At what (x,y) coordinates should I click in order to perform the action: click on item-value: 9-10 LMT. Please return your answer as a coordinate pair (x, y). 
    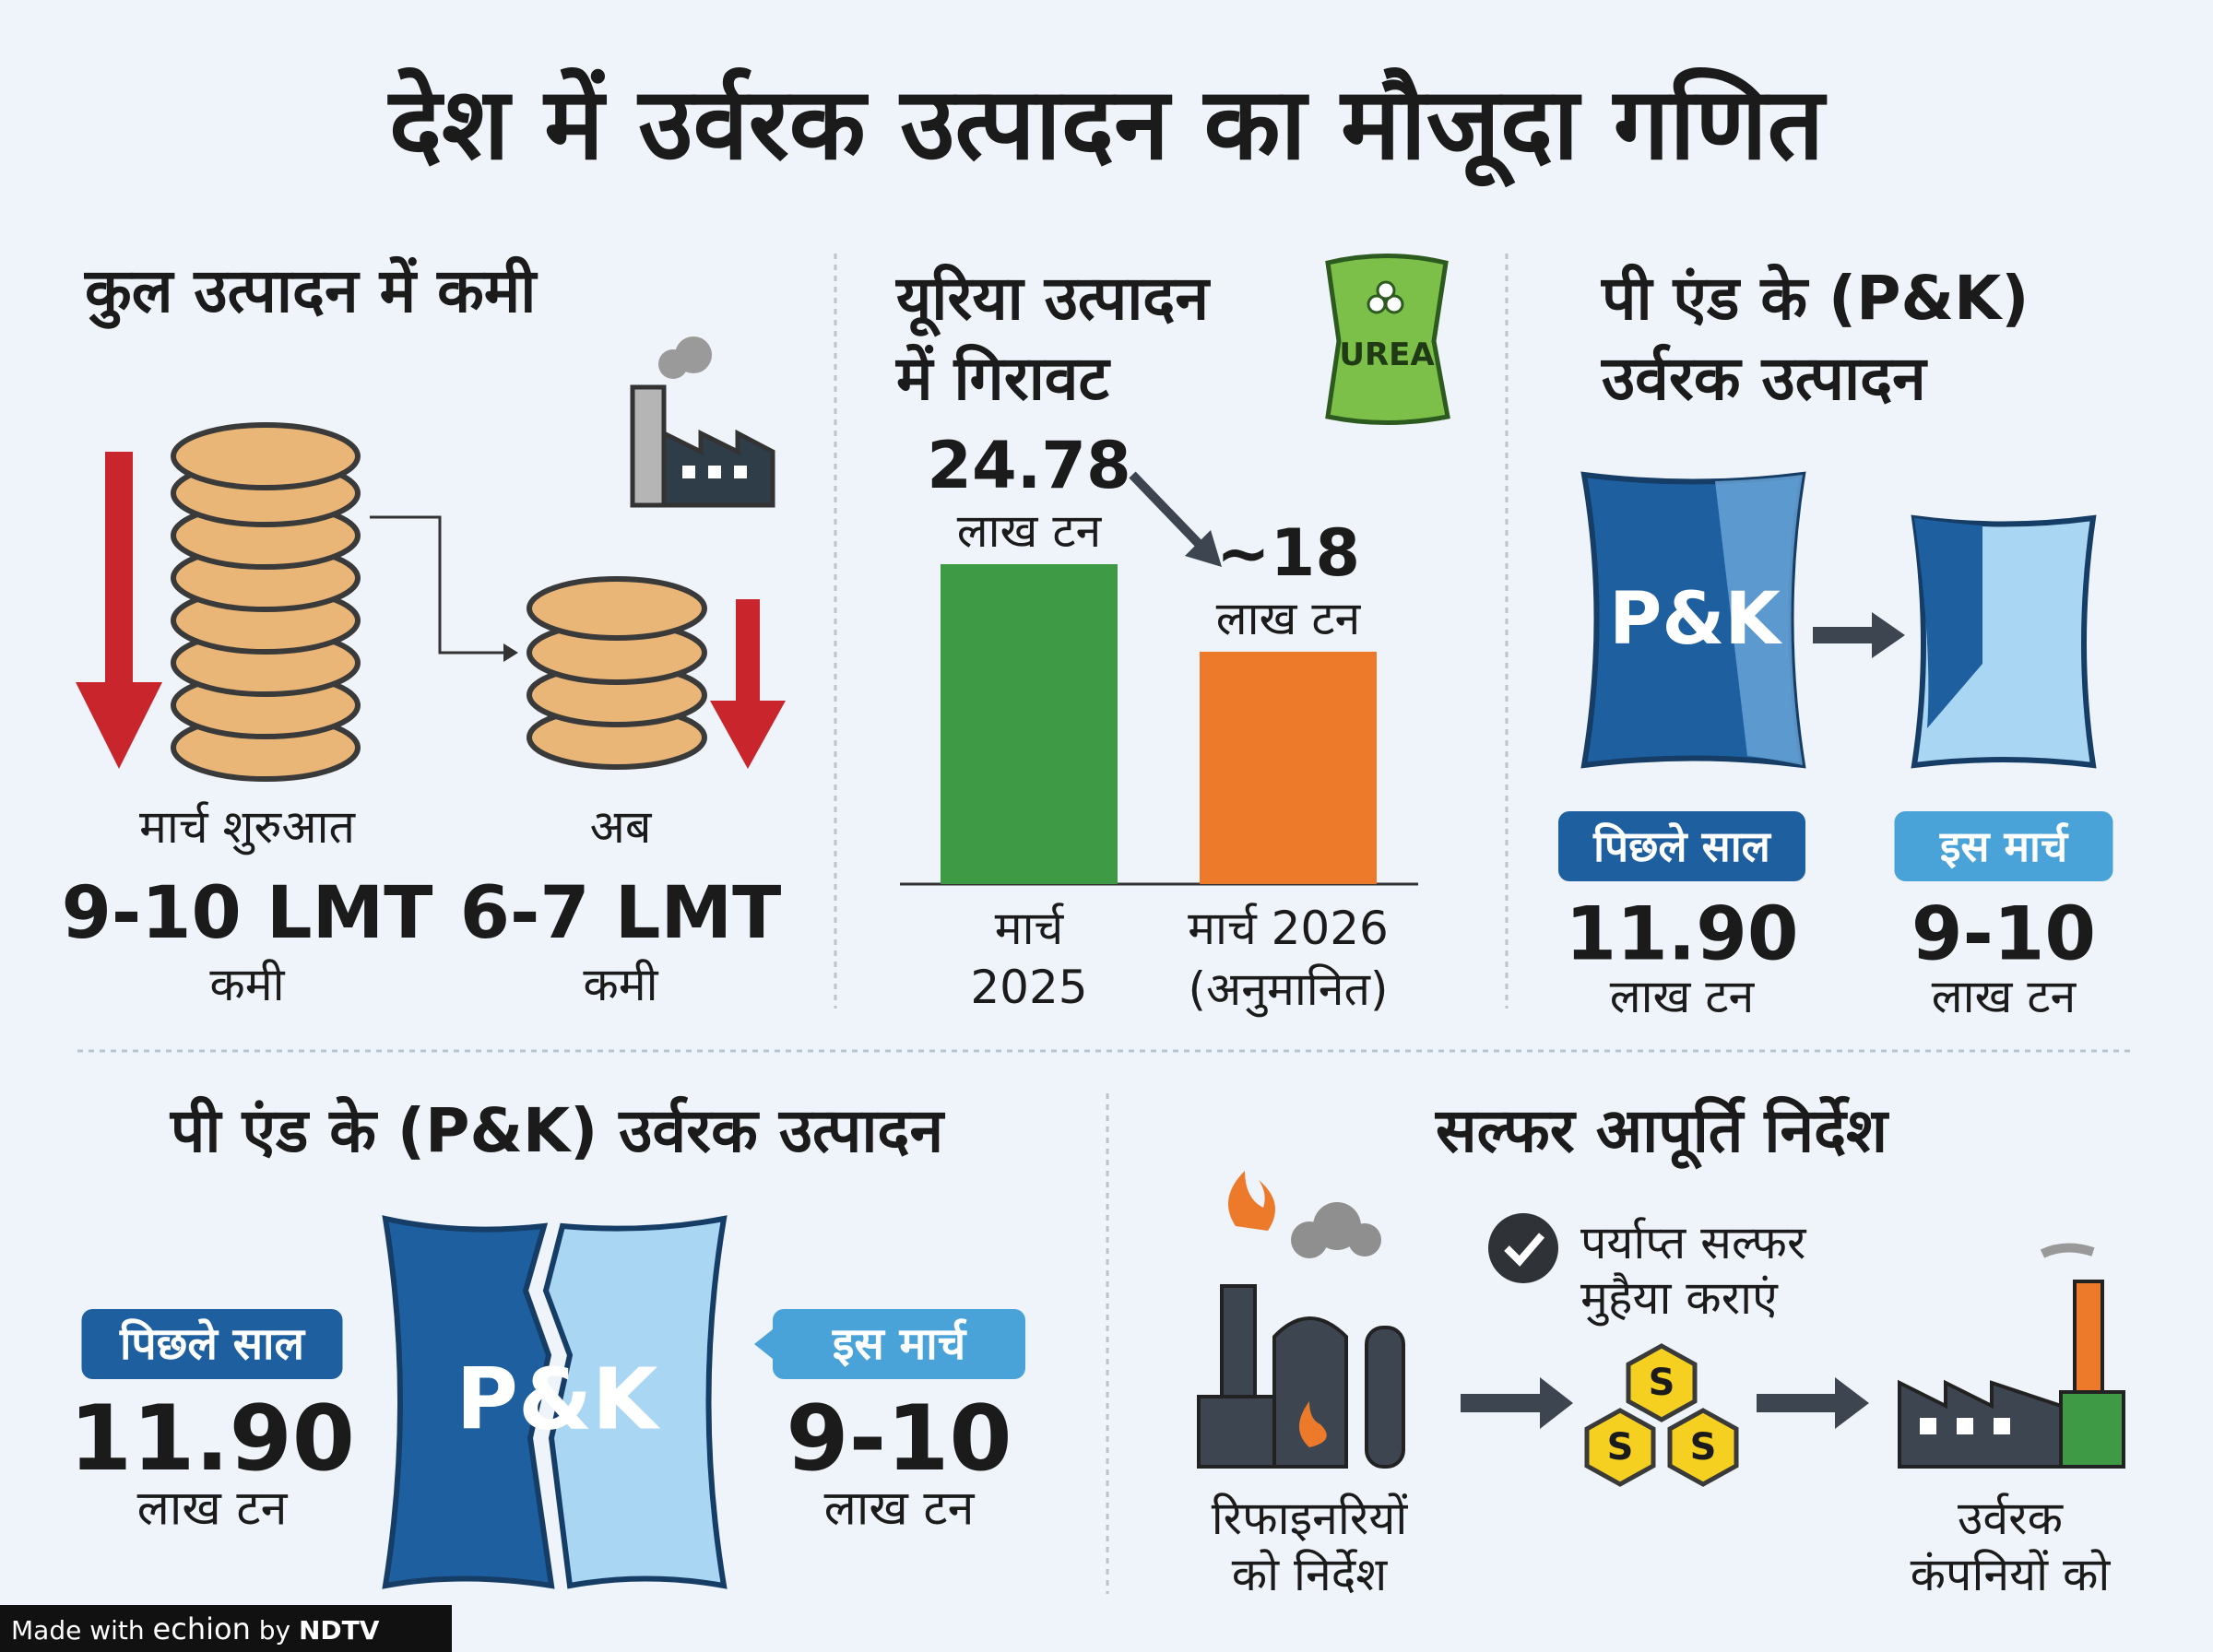
    Looking at the image, I should click on (247, 913).